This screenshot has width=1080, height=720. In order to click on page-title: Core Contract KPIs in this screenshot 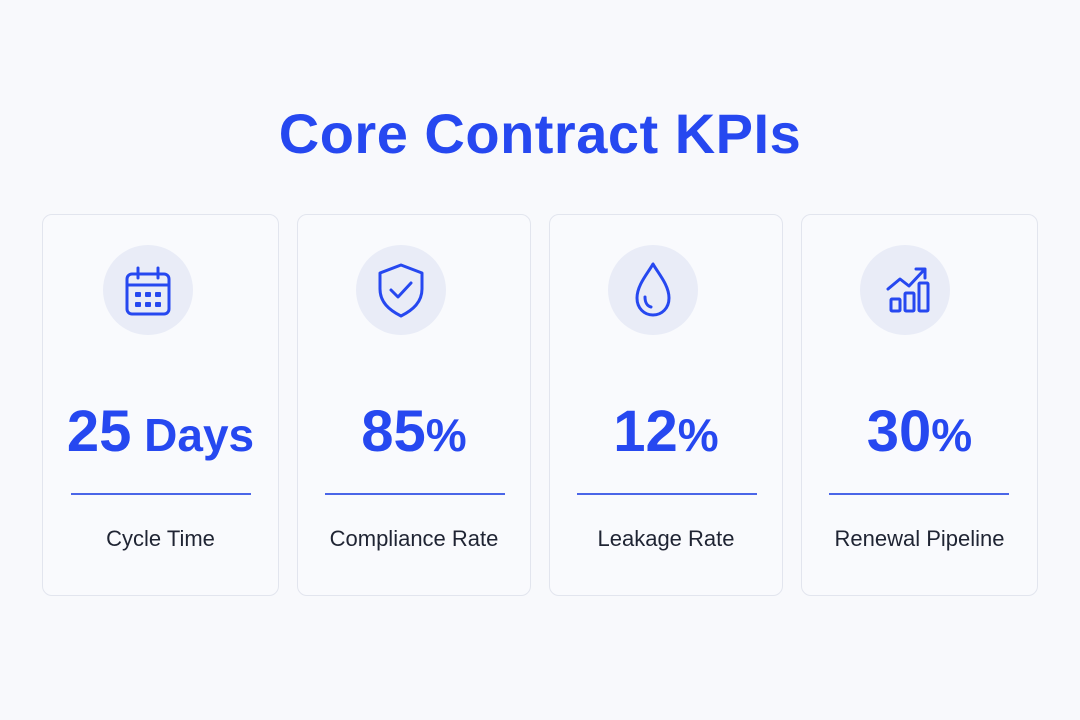, I will do `click(540, 133)`.